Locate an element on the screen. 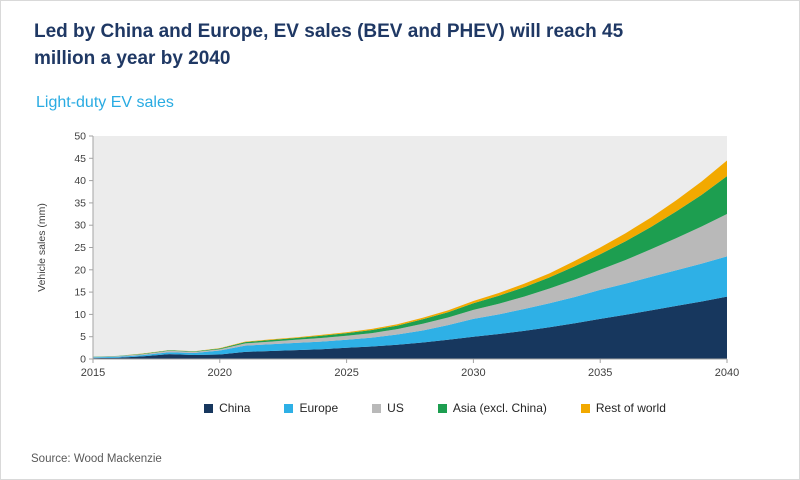 The height and width of the screenshot is (480, 800). y-tick-label: 45 is located at coordinates (80, 159).